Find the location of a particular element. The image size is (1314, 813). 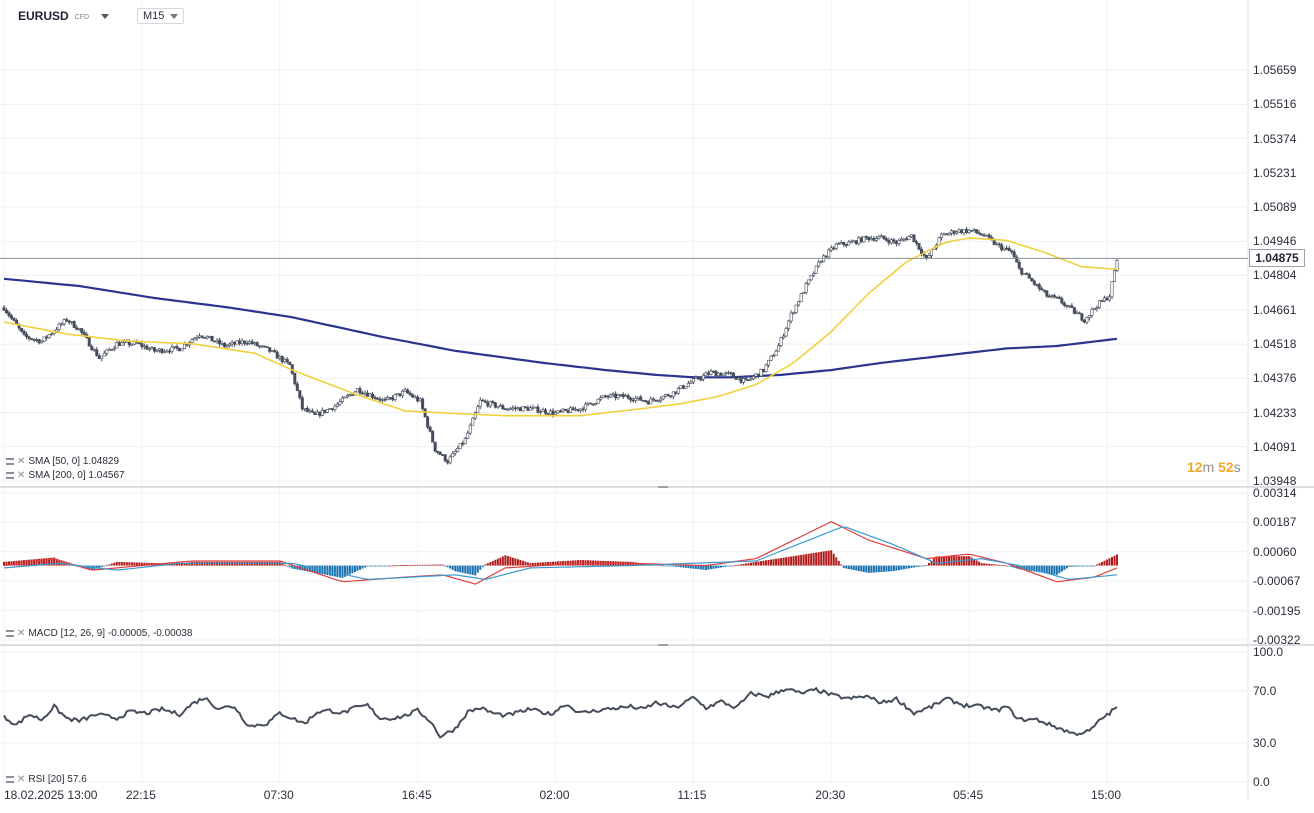

macd-axis-label: 0.00314 is located at coordinates (1275, 493).